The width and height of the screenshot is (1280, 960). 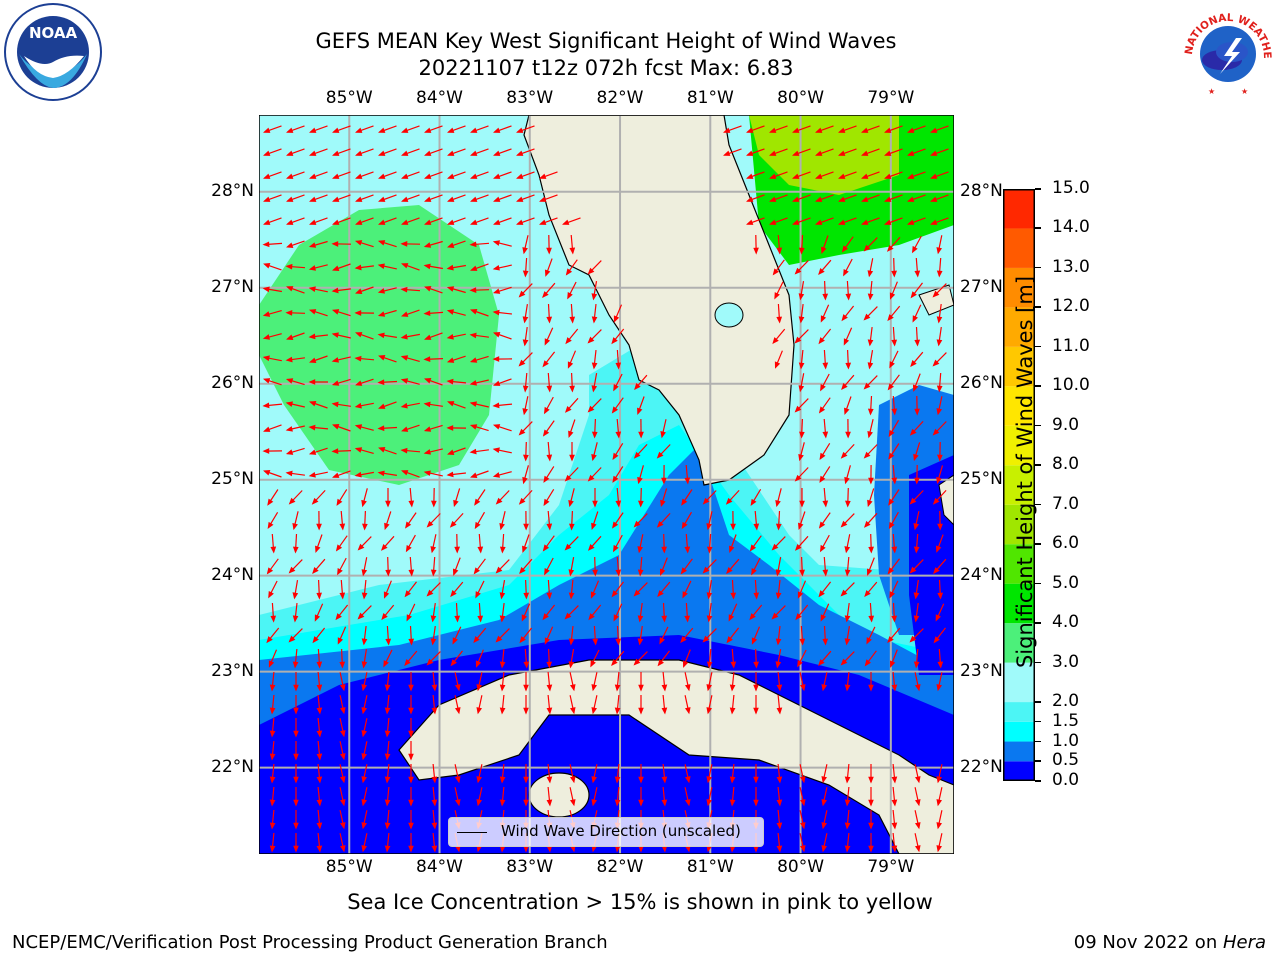 I want to click on colorbar-tick-label: 7.0, so click(x=1066, y=503).